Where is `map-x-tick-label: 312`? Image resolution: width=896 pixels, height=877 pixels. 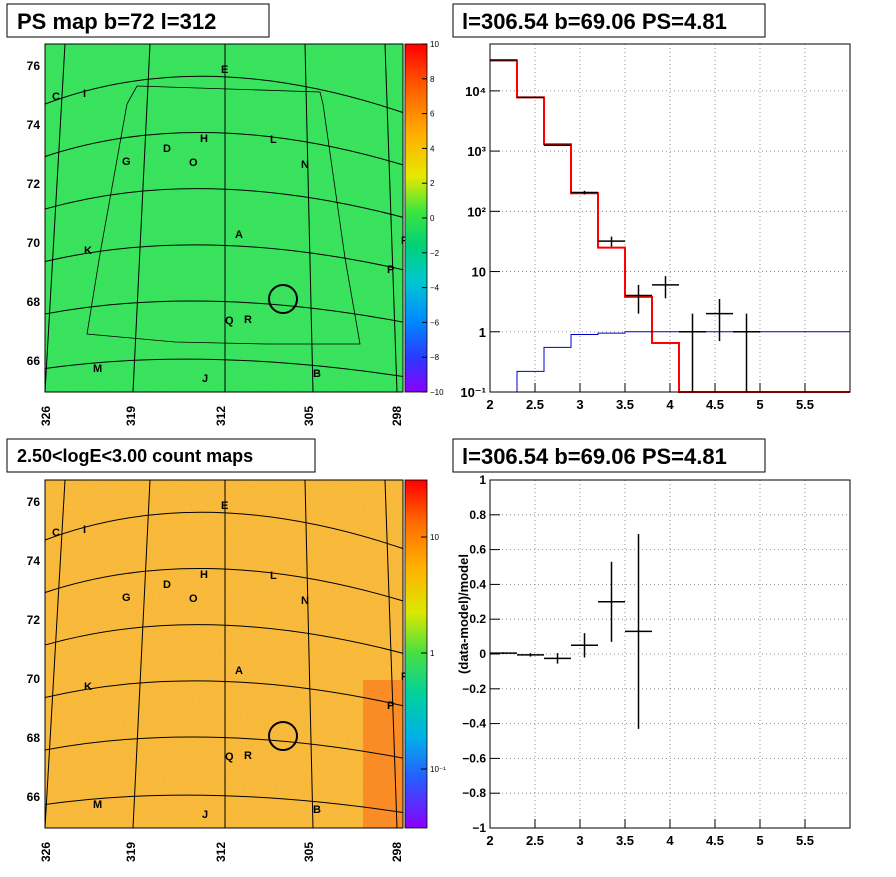 map-x-tick-label: 312 is located at coordinates (221, 416).